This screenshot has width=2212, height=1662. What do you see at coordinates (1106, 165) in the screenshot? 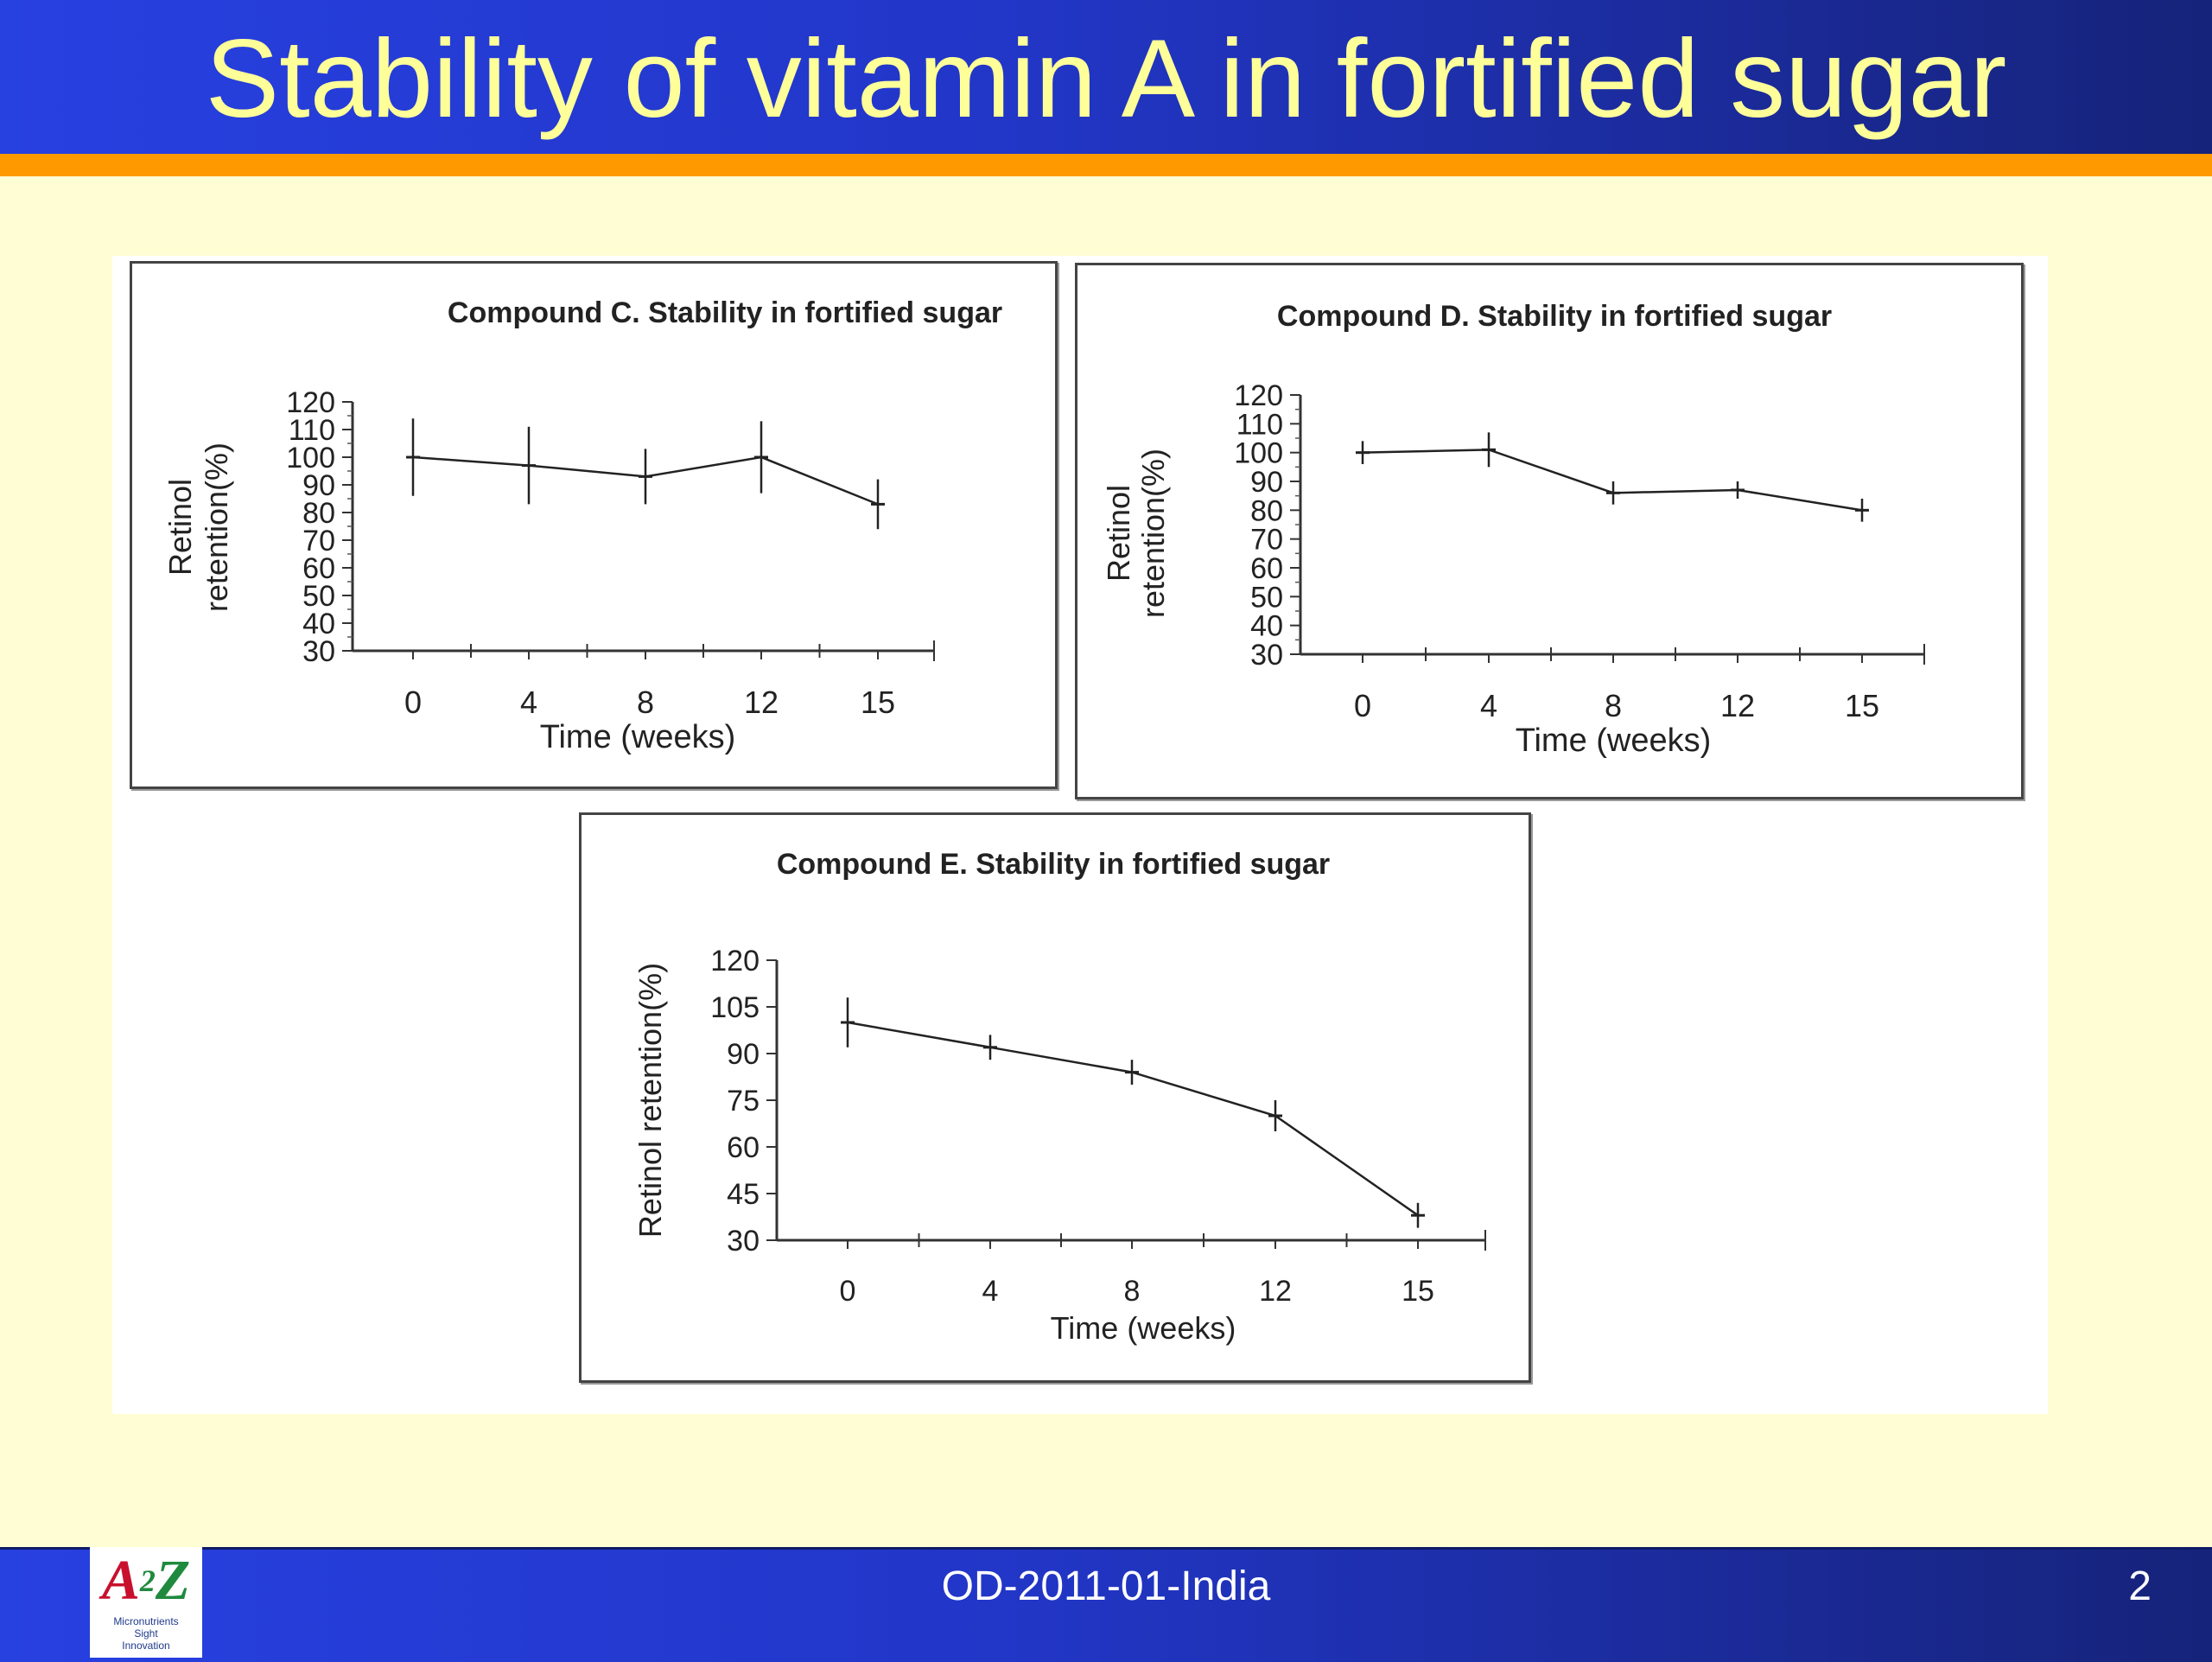
I see `title-accent-rule` at bounding box center [1106, 165].